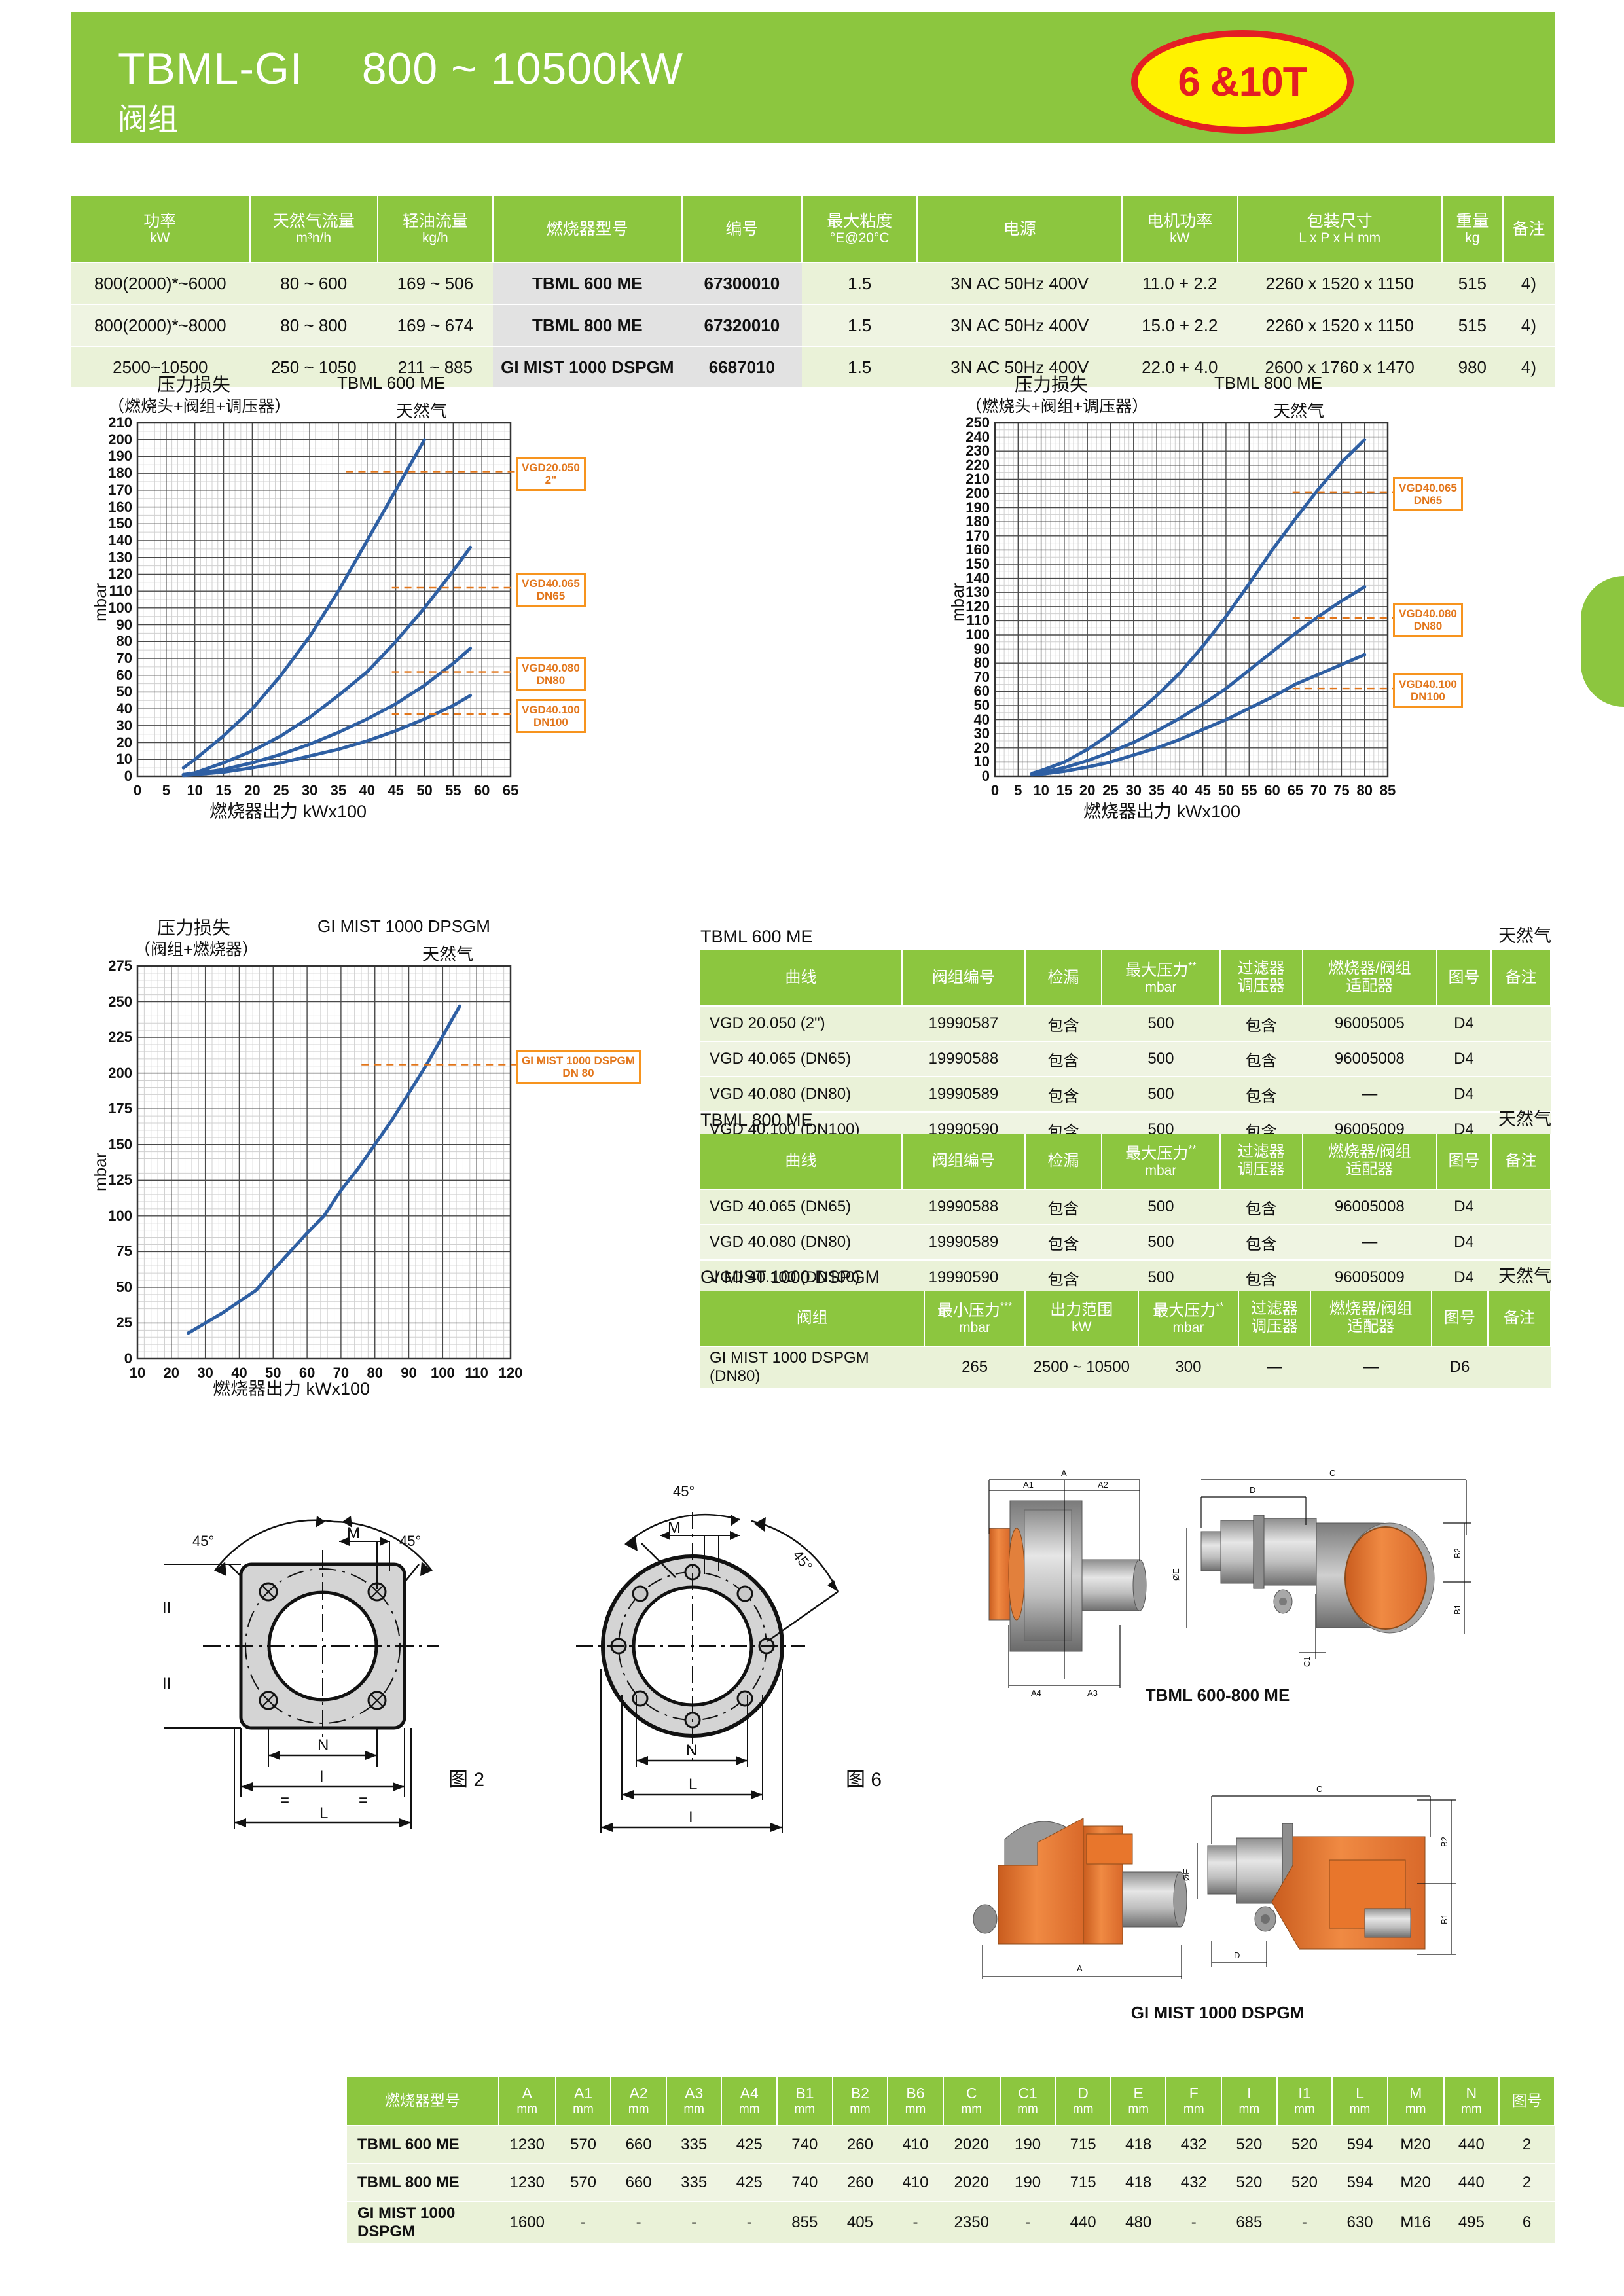 This screenshot has height=2296, width=1624. What do you see at coordinates (1188, 1368) in the screenshot?
I see `table-cell: 300` at bounding box center [1188, 1368].